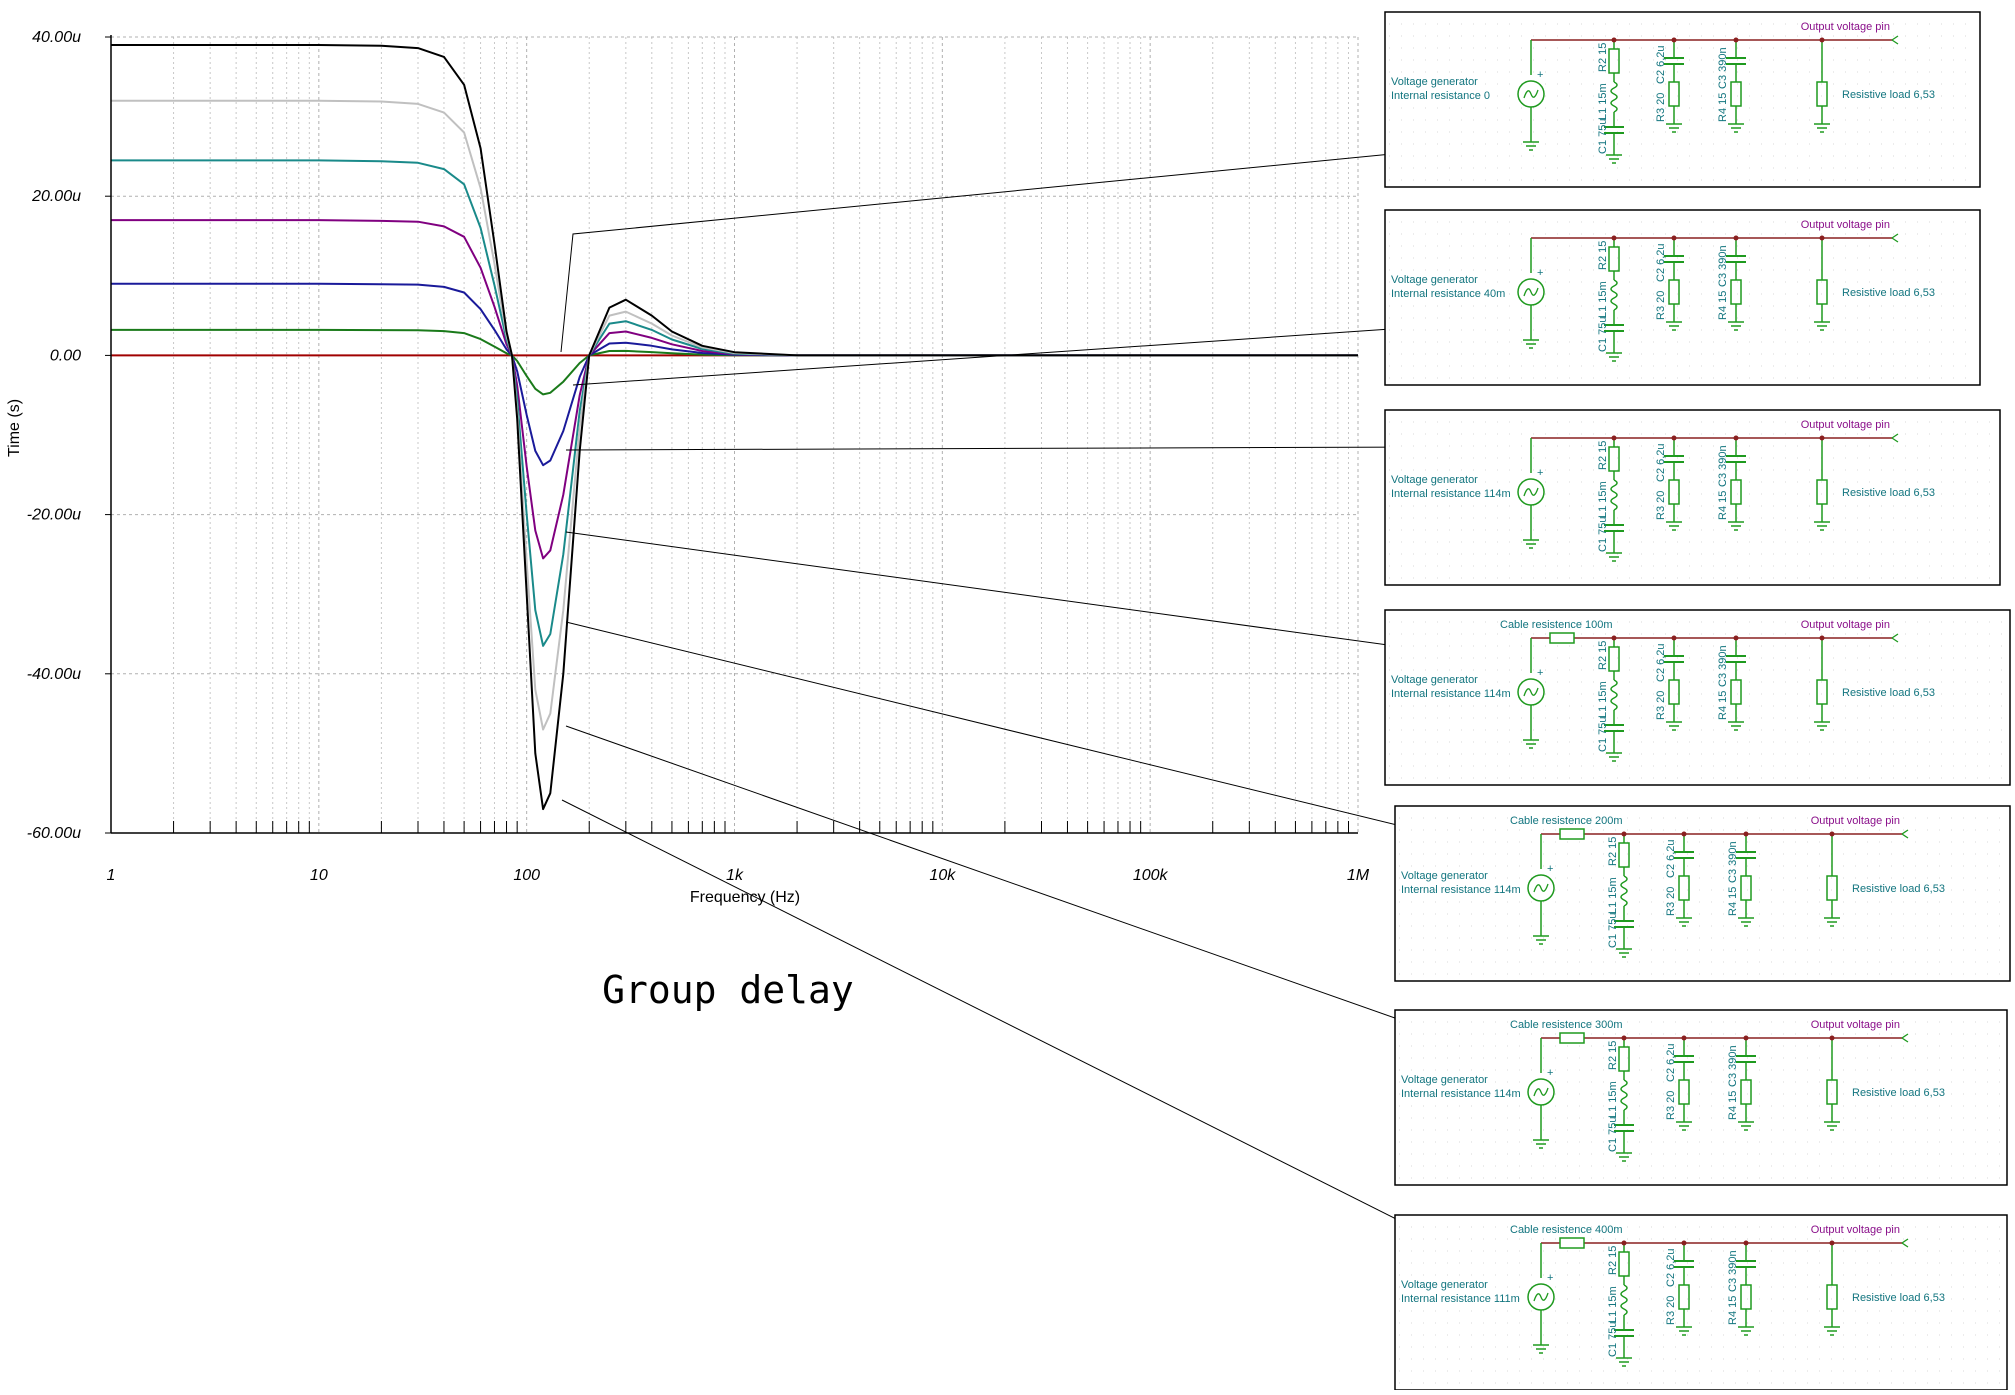  I want to click on generator-resistance-label: Internal resistance 0, so click(1440, 96).